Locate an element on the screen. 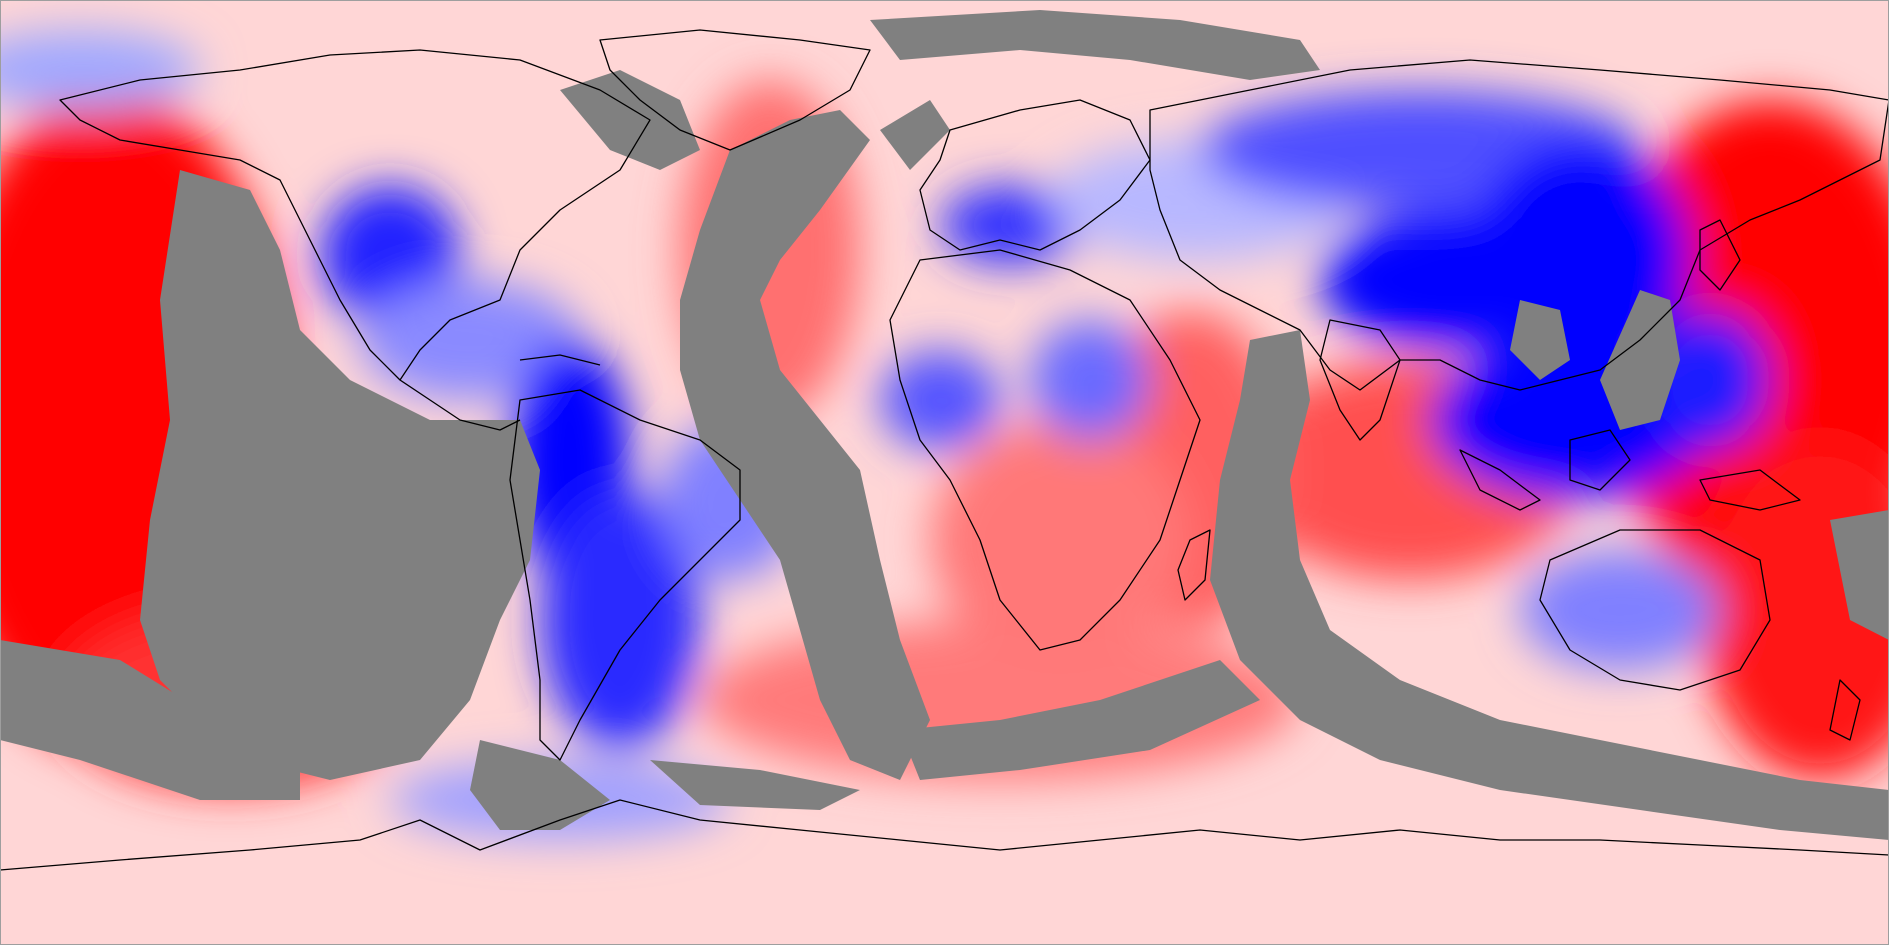 This screenshot has height=945, width=1889. mask-greenland-sea is located at coordinates (915, 135).